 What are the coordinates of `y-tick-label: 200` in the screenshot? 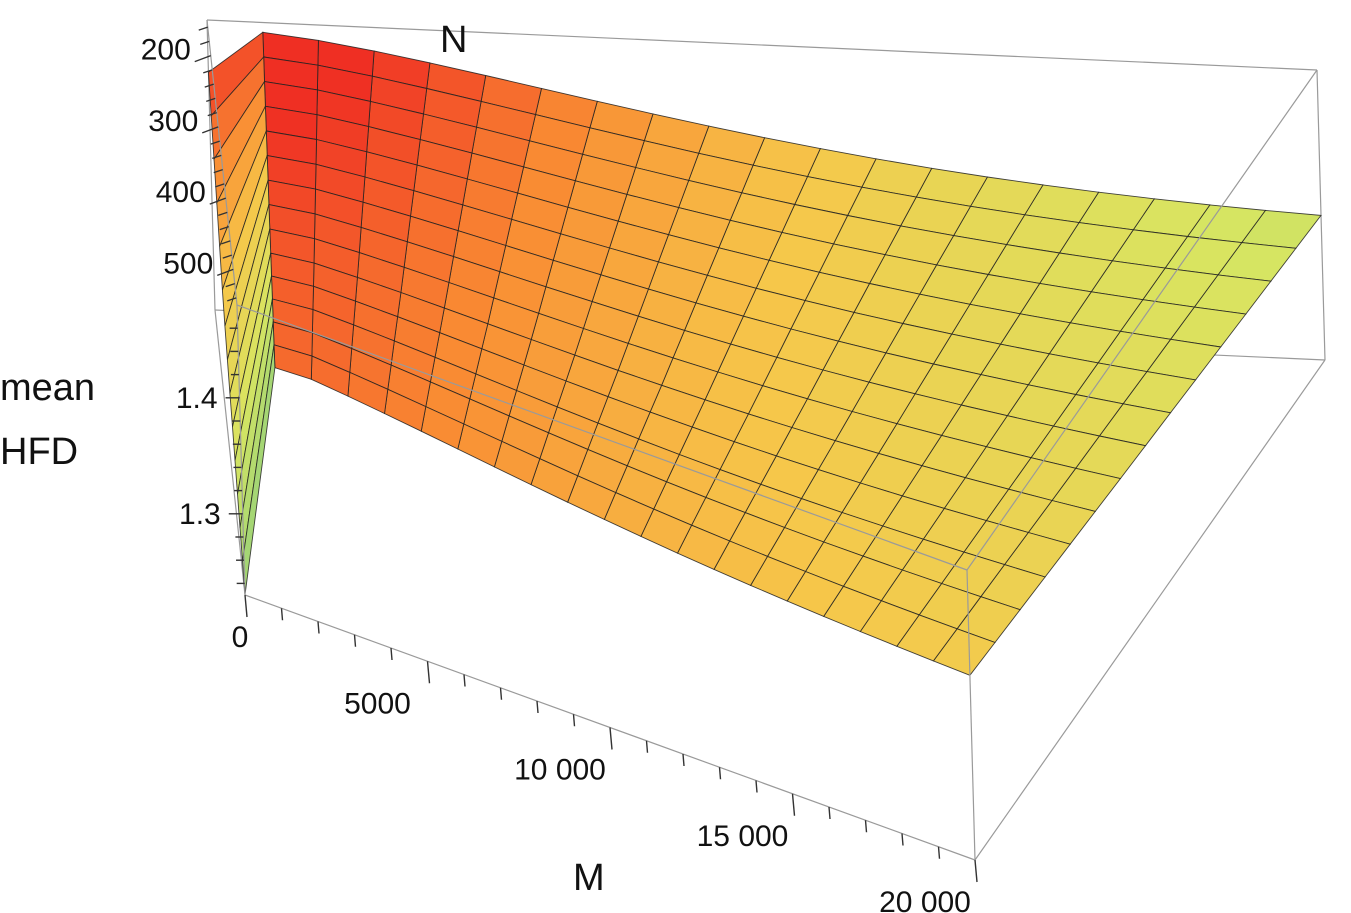 It's located at (166, 50).